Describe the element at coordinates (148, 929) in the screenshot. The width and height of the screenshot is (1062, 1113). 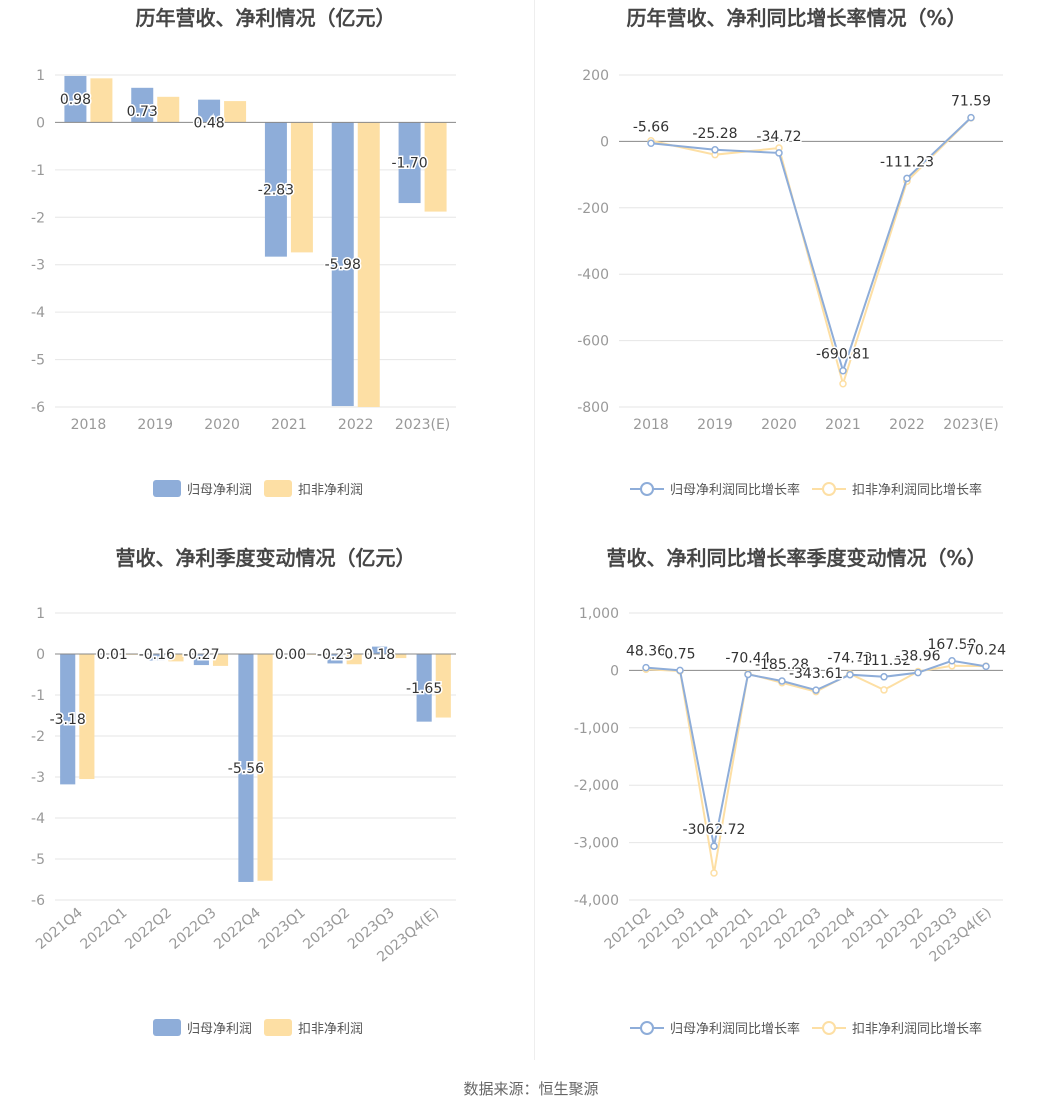
I see `x-tick-label: 2022Q2` at that location.